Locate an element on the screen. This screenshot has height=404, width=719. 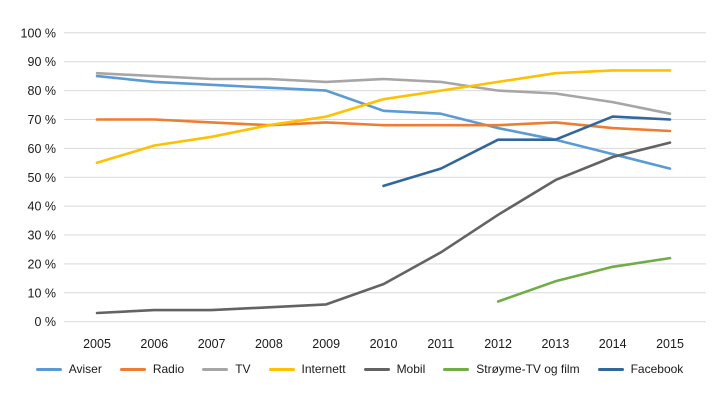
x-tick-label-2007: 2007 is located at coordinates (212, 344).